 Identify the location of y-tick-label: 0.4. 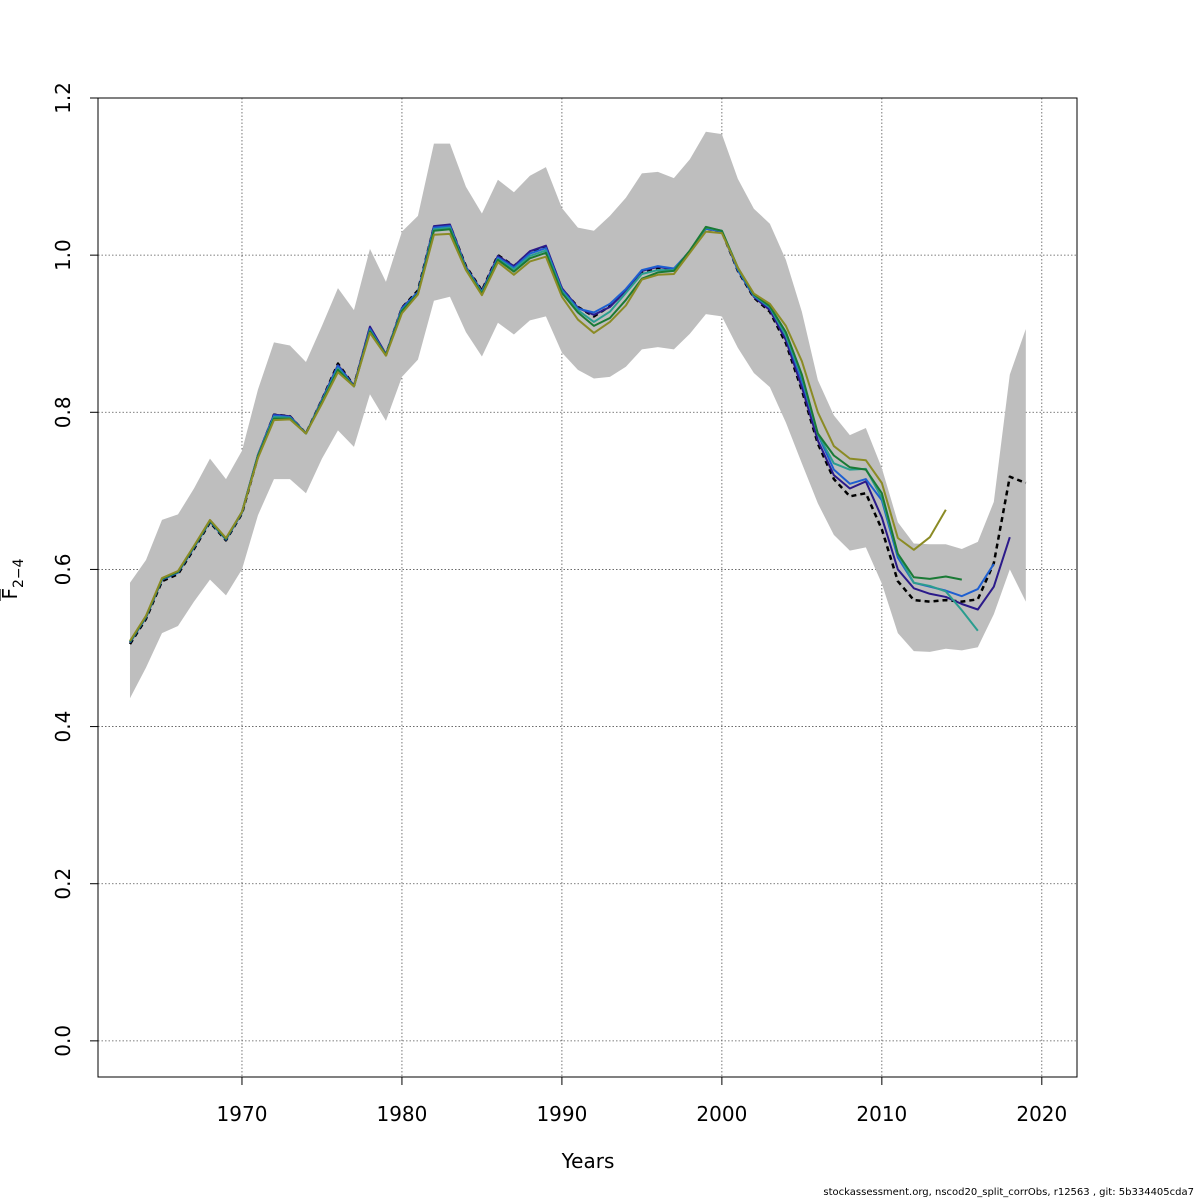
(63, 727).